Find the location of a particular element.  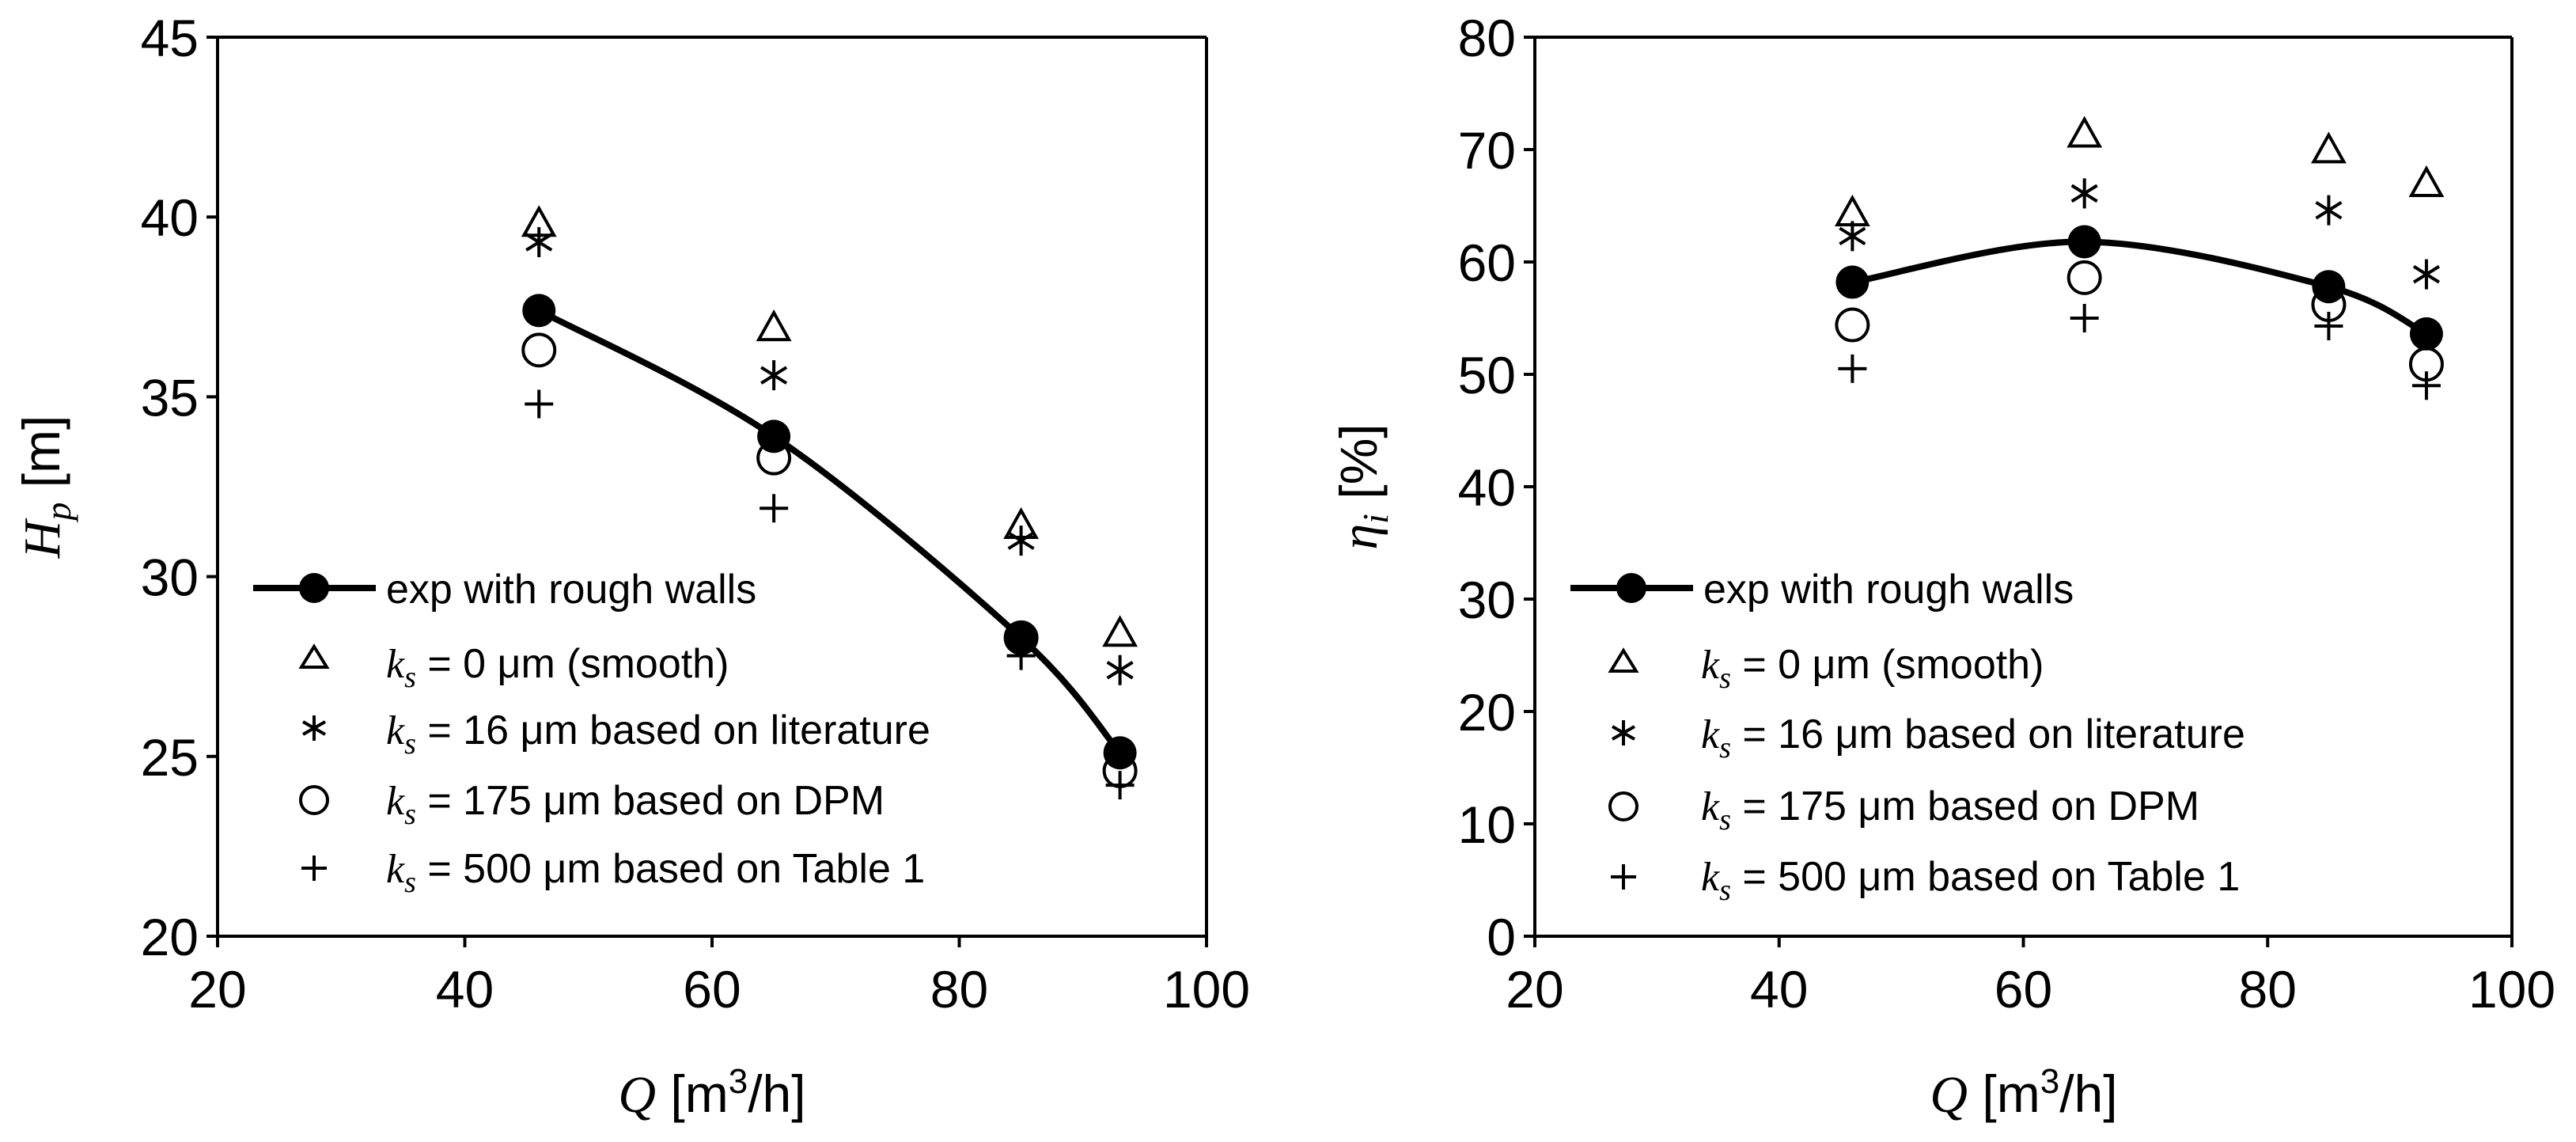

head-legend-table: ks = 500 μm based on Table 1 is located at coordinates (613, 872).